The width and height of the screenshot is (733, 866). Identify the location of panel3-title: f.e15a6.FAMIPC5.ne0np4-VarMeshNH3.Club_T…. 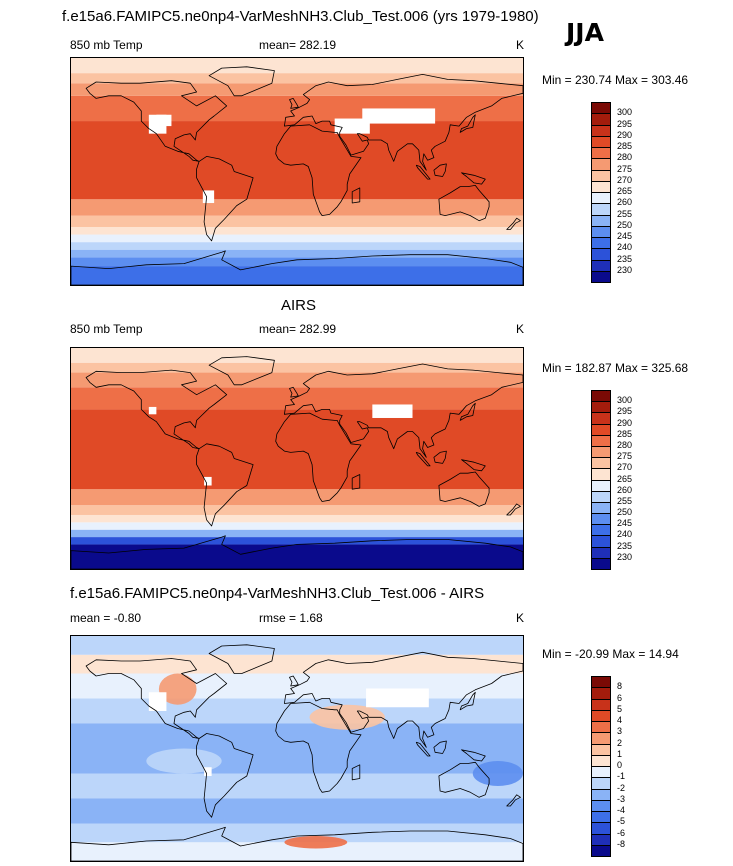
(277, 593).